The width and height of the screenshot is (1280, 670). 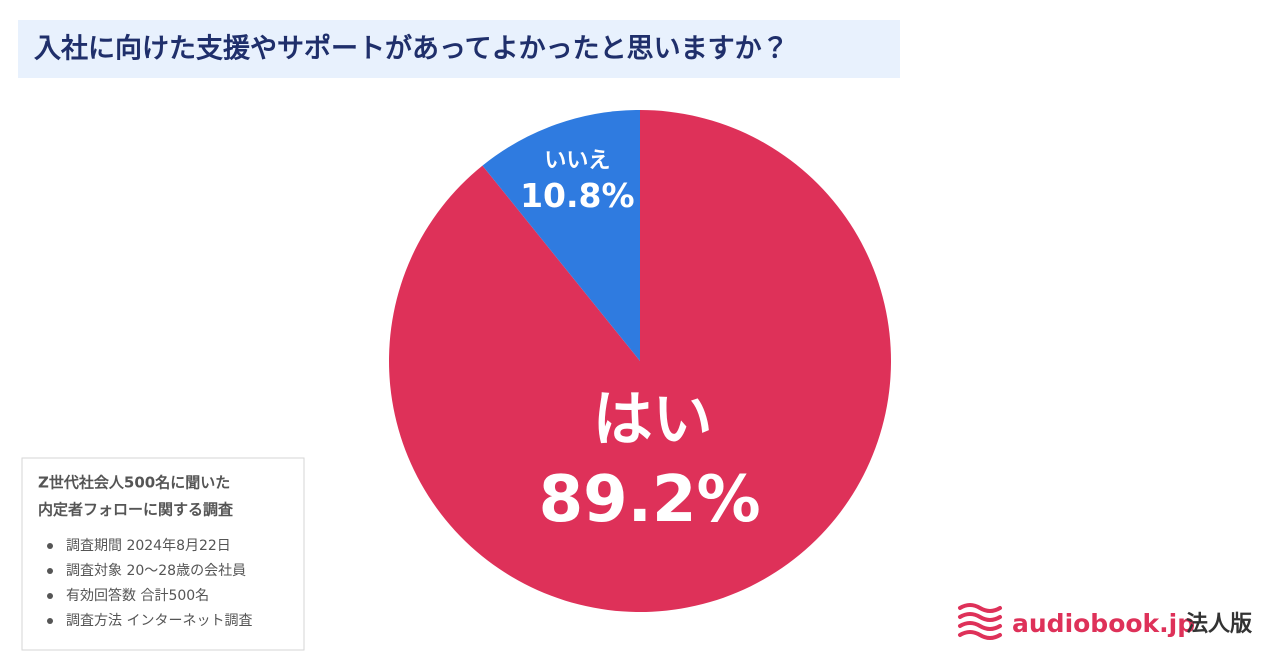 I want to click on title-bar, so click(x=459, y=49).